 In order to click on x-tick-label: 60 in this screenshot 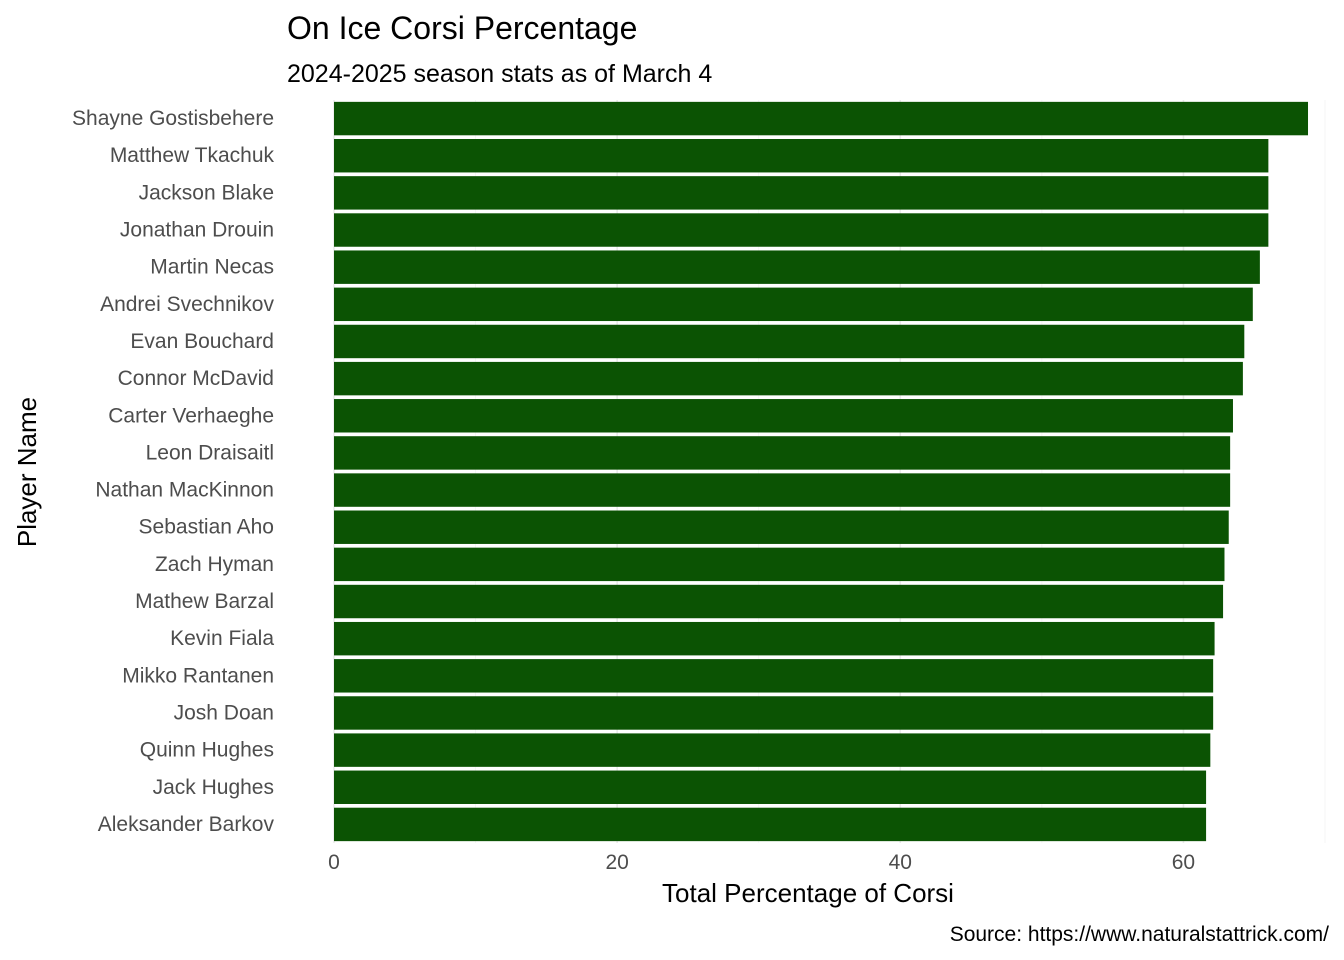, I will do `click(1183, 862)`.